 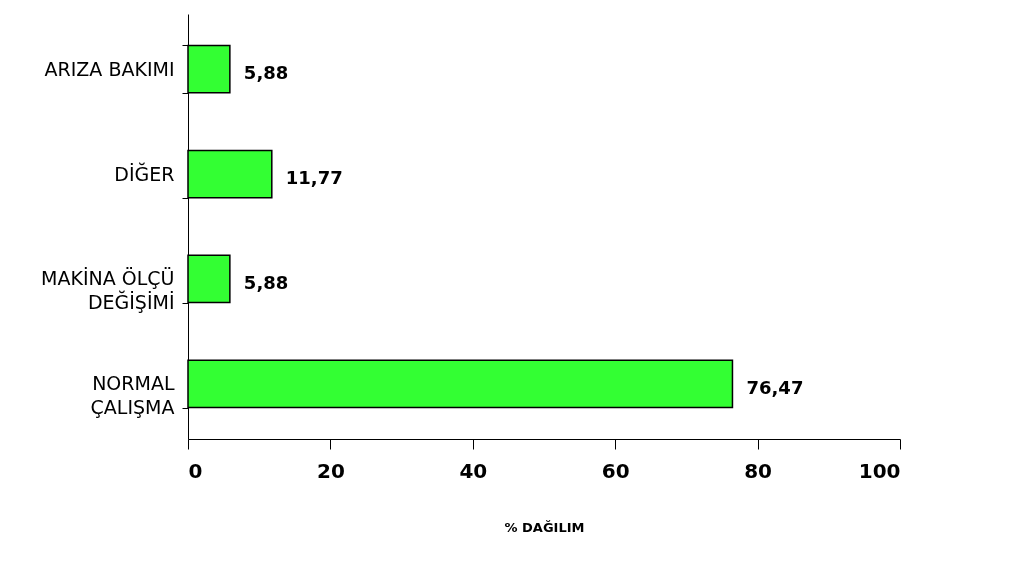 What do you see at coordinates (615, 470) in the screenshot?
I see `x-tick-label: 60` at bounding box center [615, 470].